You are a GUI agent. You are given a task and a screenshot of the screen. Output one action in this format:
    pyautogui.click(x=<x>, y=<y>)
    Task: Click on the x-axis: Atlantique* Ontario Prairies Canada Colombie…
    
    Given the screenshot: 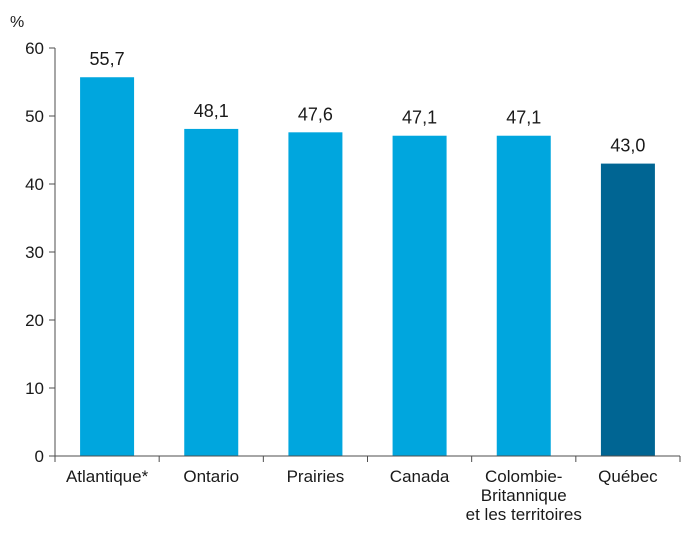 What is the action you would take?
    pyautogui.click(x=367, y=489)
    